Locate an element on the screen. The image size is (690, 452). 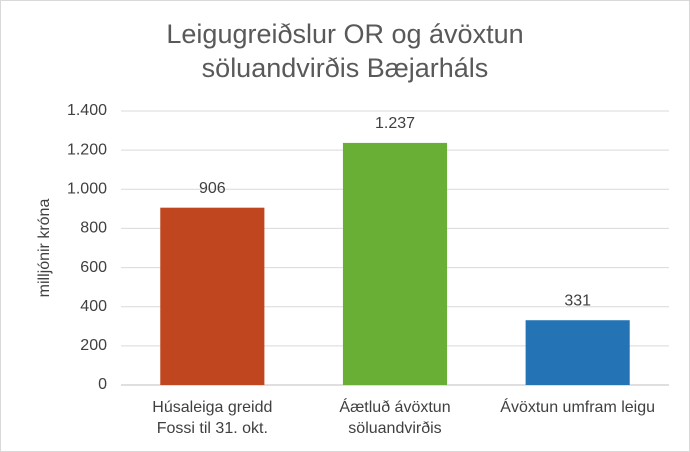
value-label: 906 is located at coordinates (212, 188).